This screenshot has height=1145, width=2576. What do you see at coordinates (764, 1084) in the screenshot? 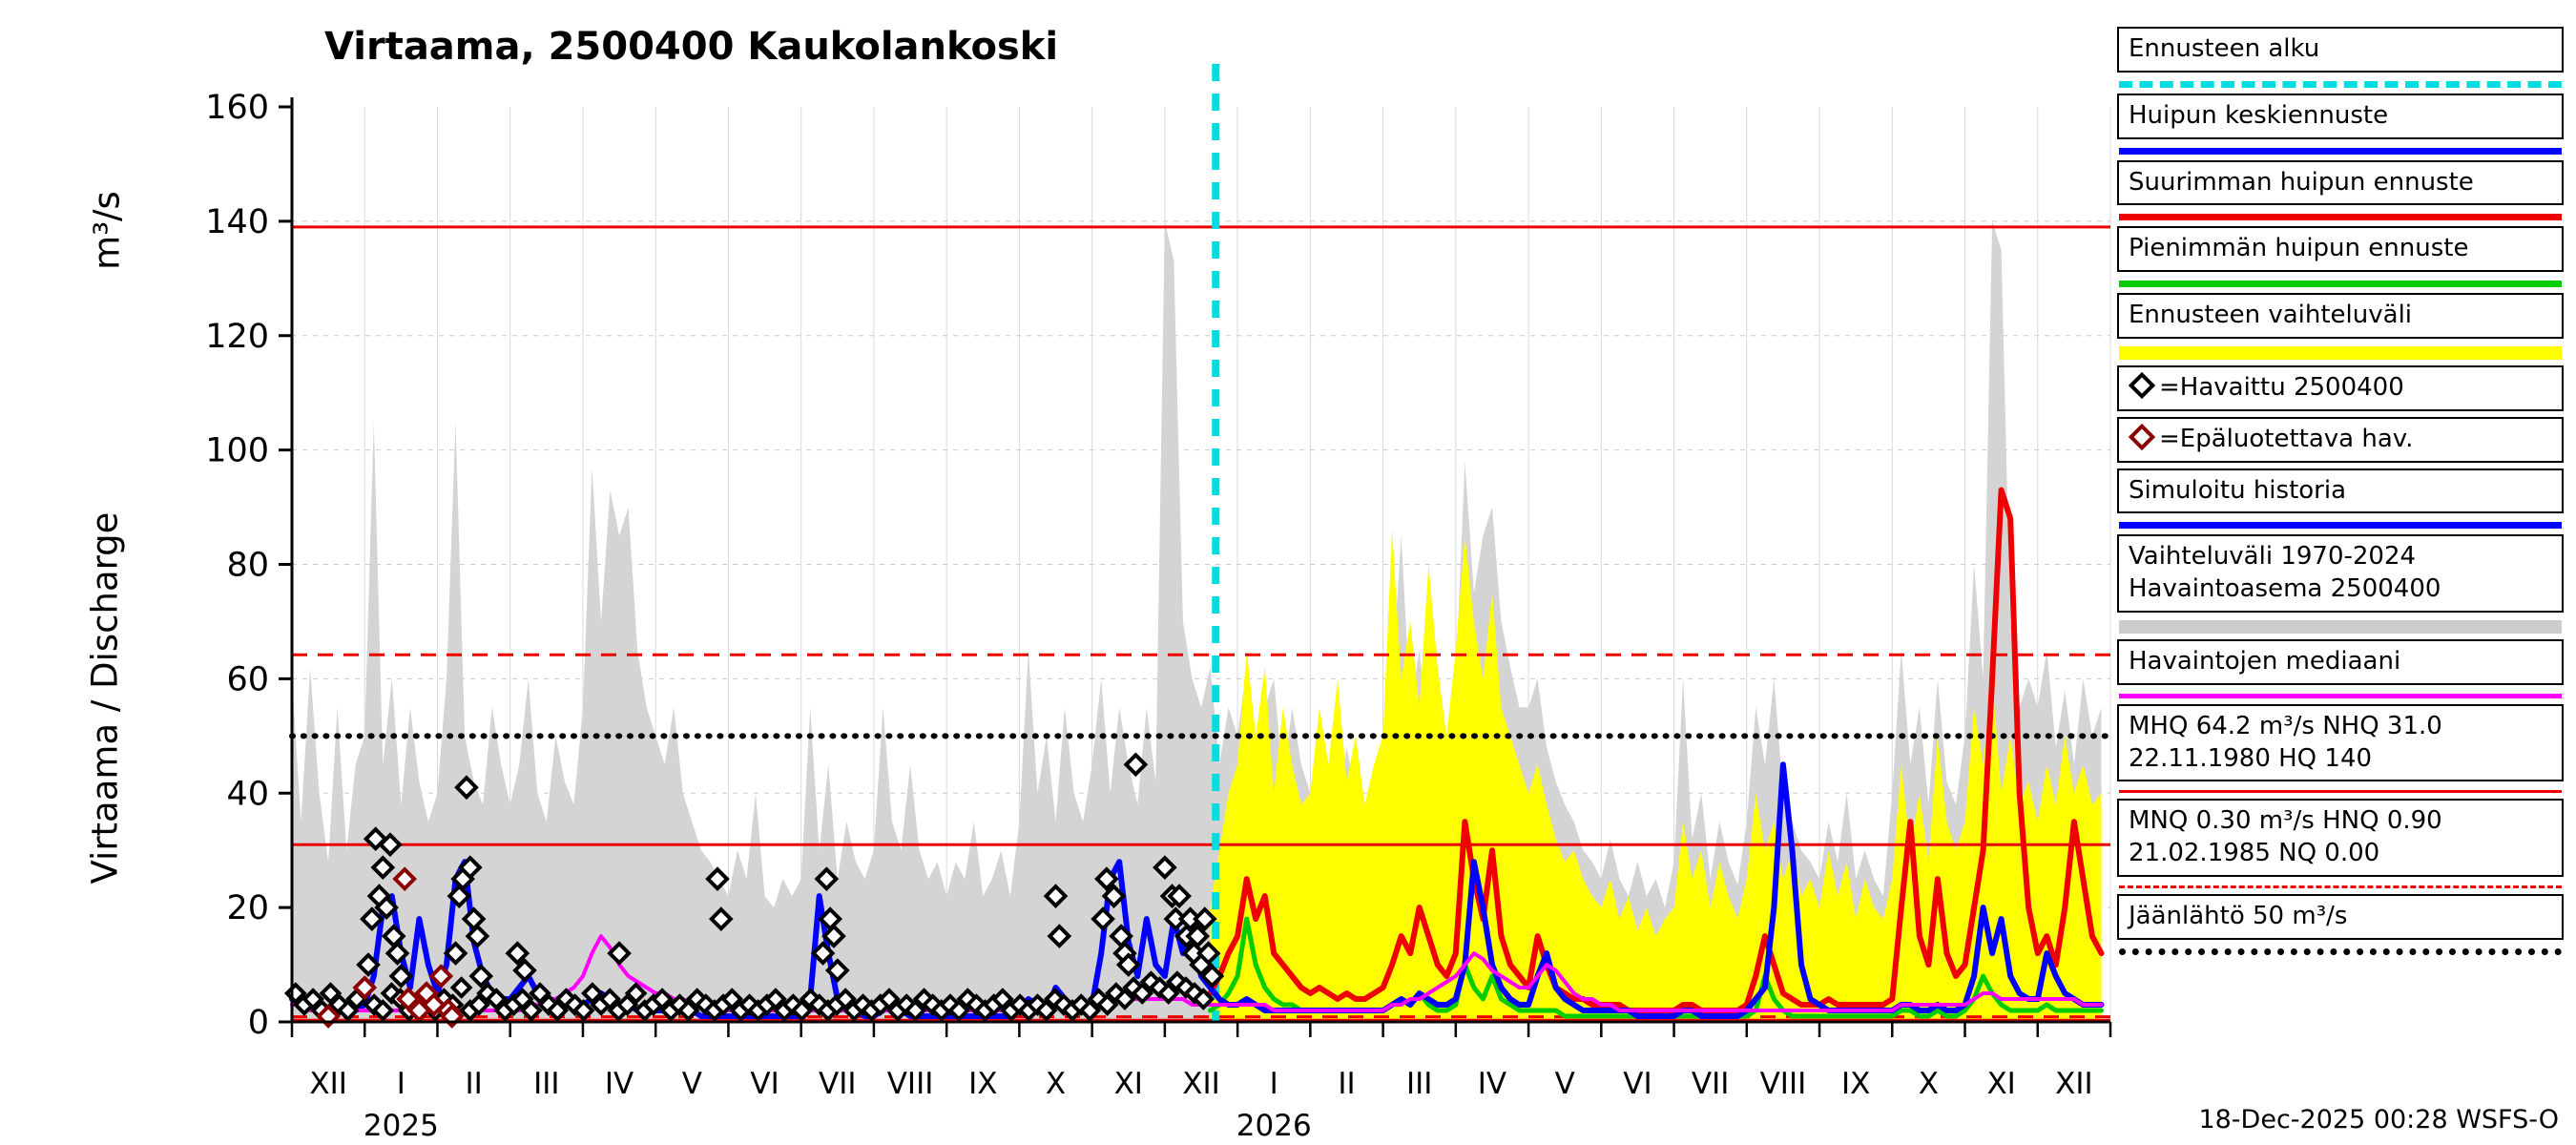
I see `month-label: VI` at bounding box center [764, 1084].